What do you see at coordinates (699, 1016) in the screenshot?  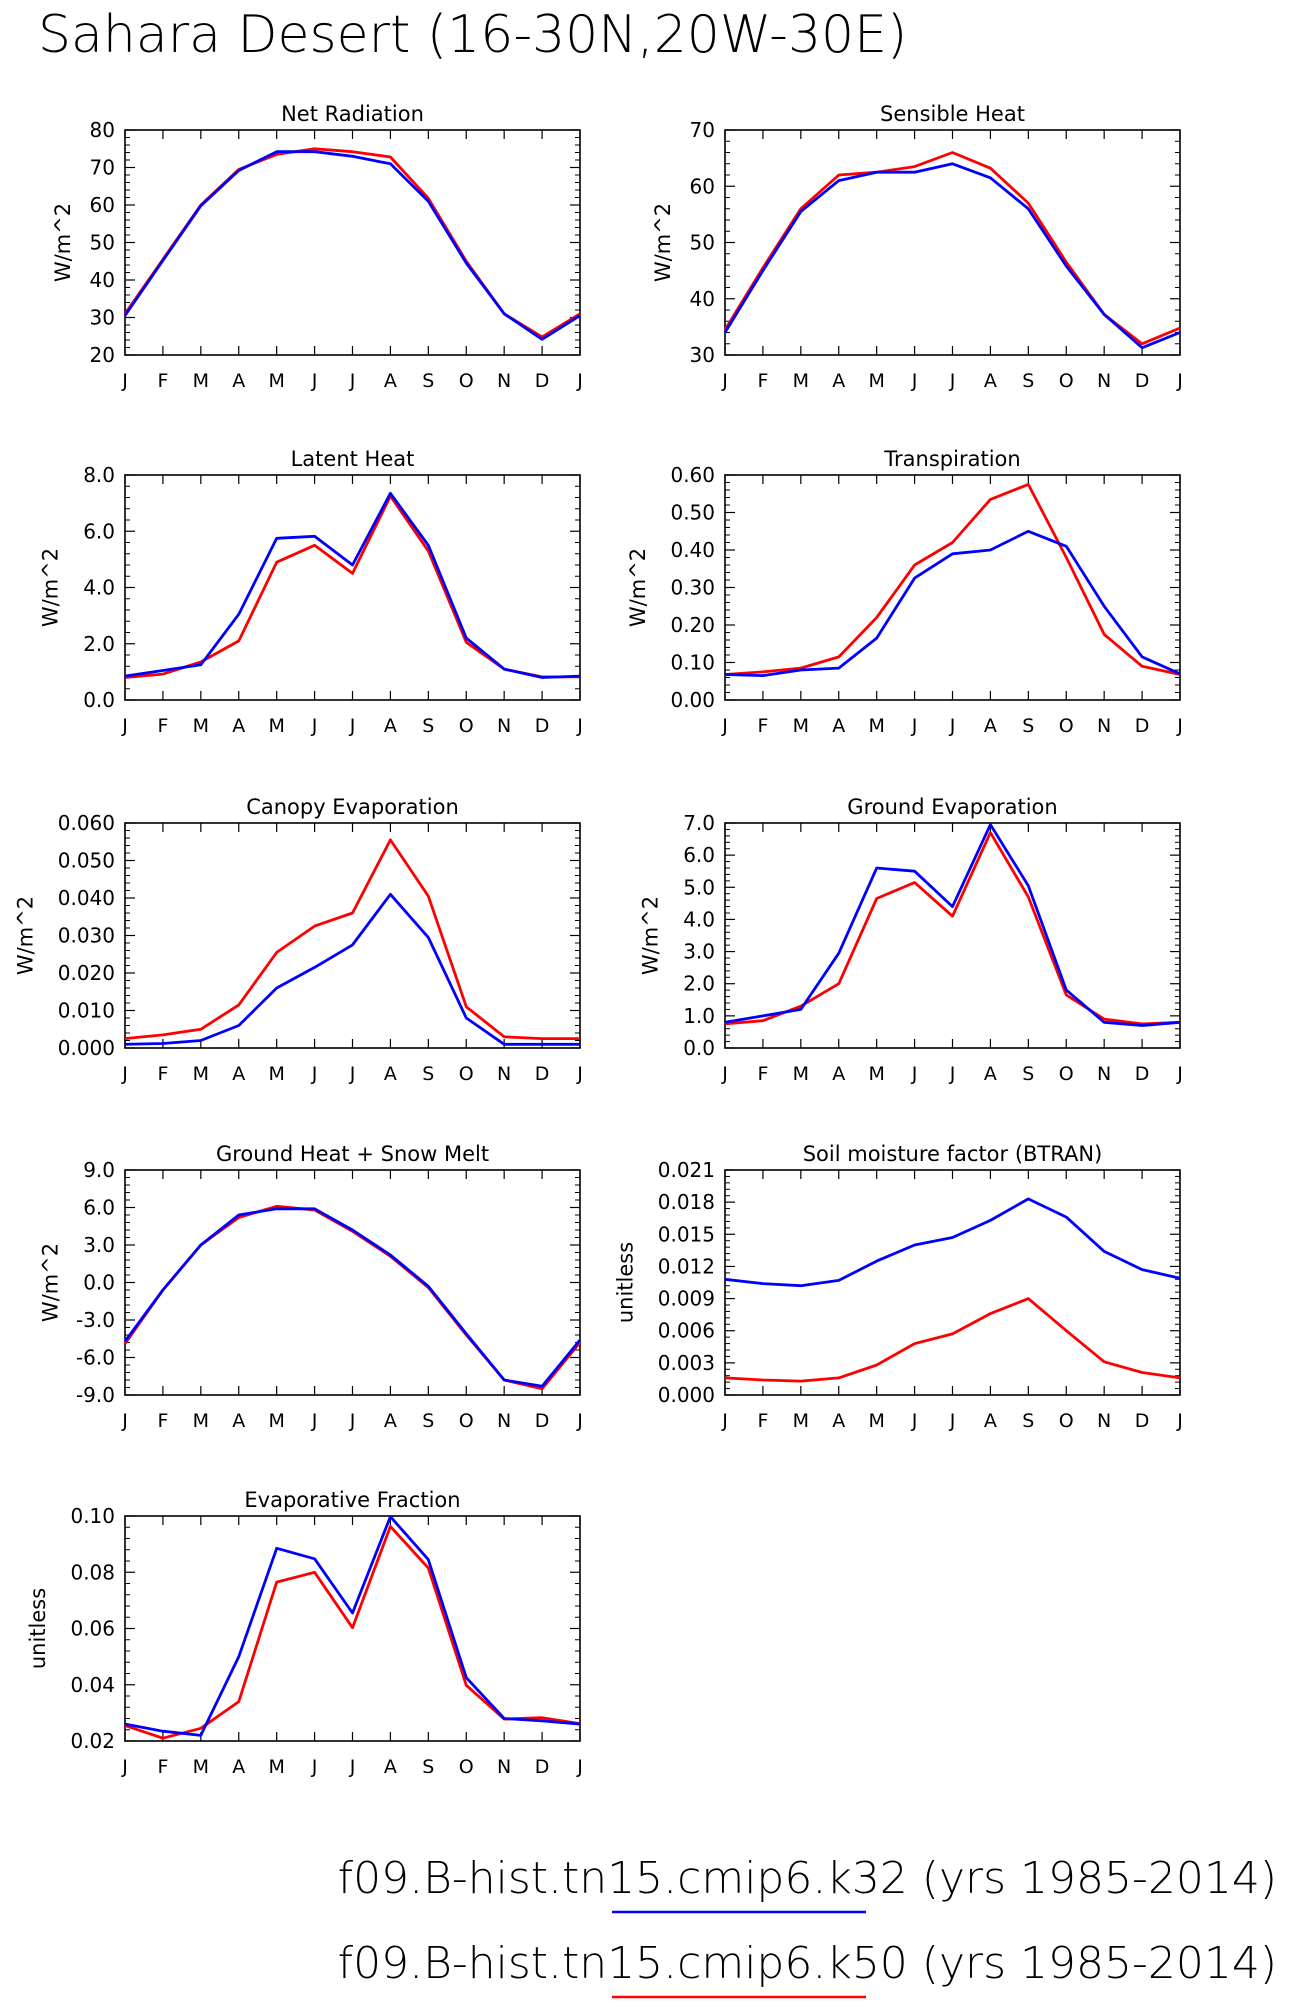 I see `y-tick-label: 1.0` at bounding box center [699, 1016].